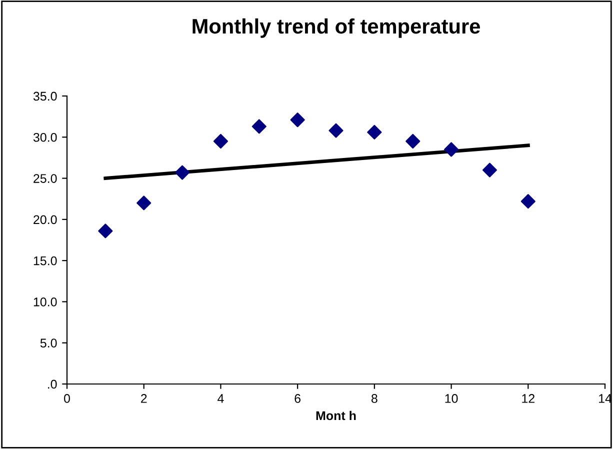 The width and height of the screenshot is (613, 449). What do you see at coordinates (45, 178) in the screenshot?
I see `y-tick-label: 25.0` at bounding box center [45, 178].